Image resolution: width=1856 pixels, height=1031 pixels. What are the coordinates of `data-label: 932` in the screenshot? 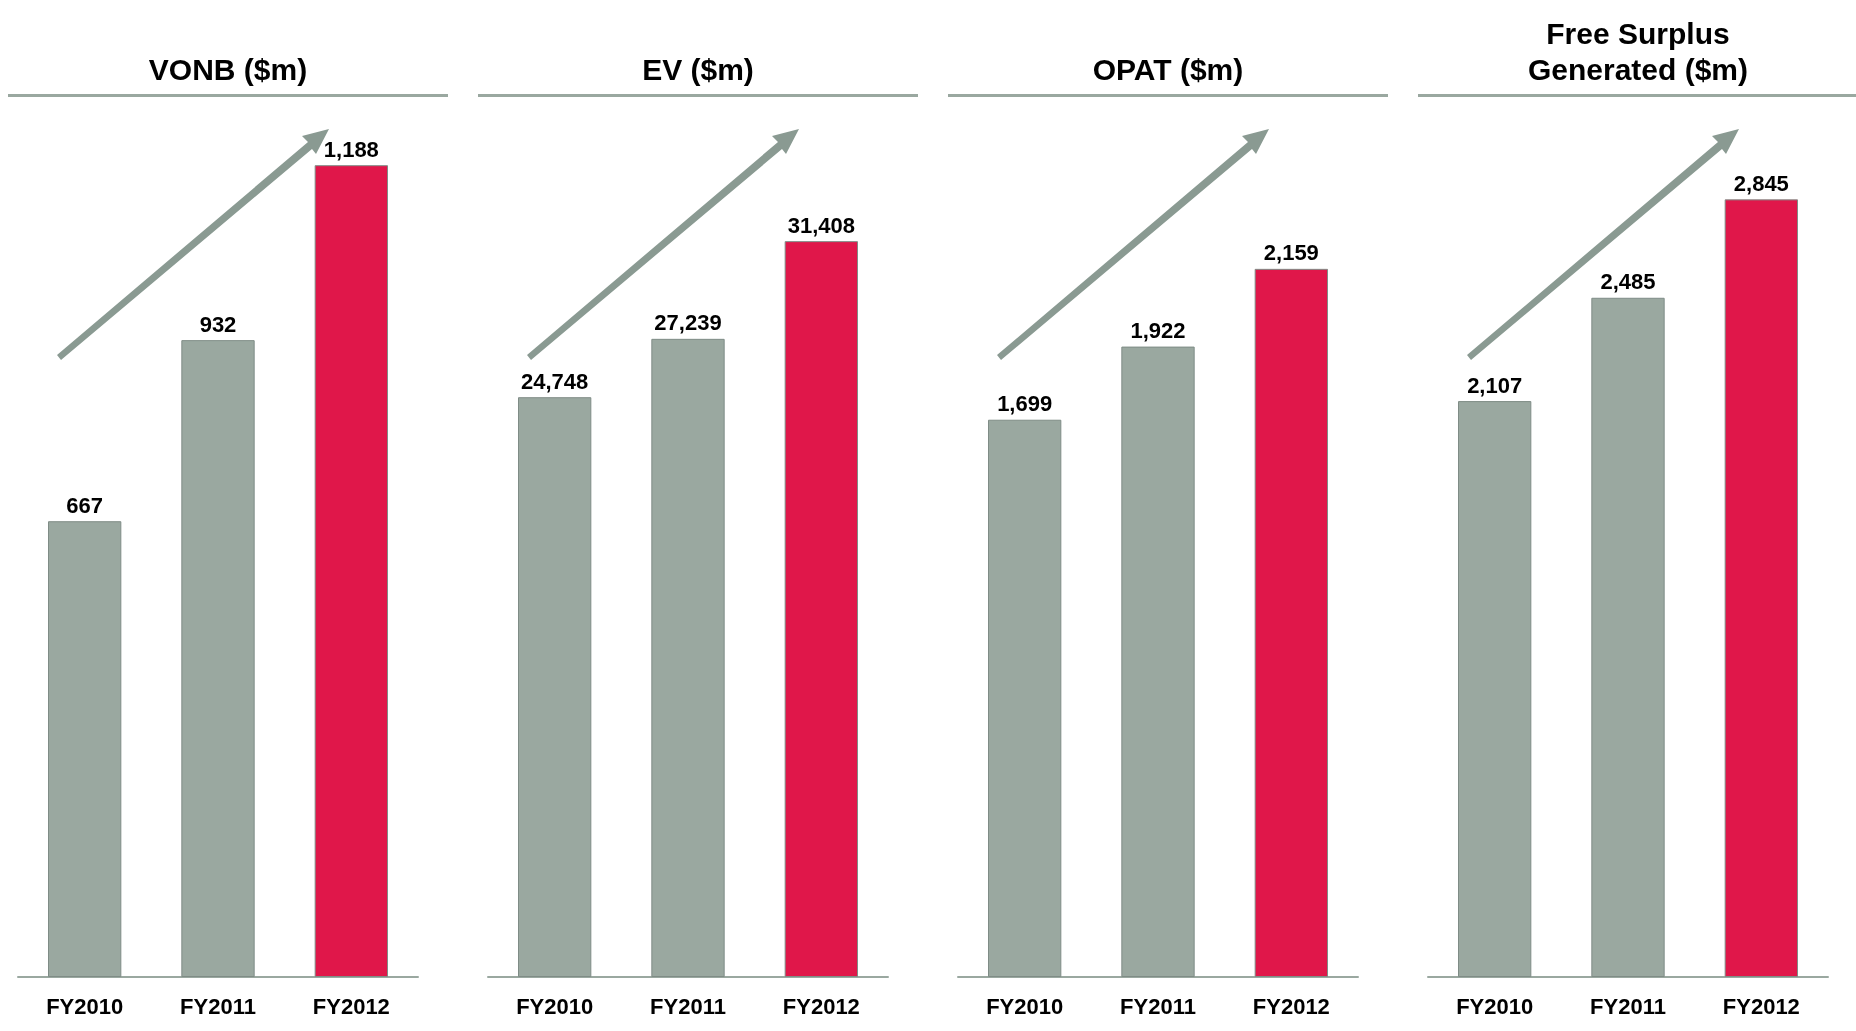 It's located at (218, 324).